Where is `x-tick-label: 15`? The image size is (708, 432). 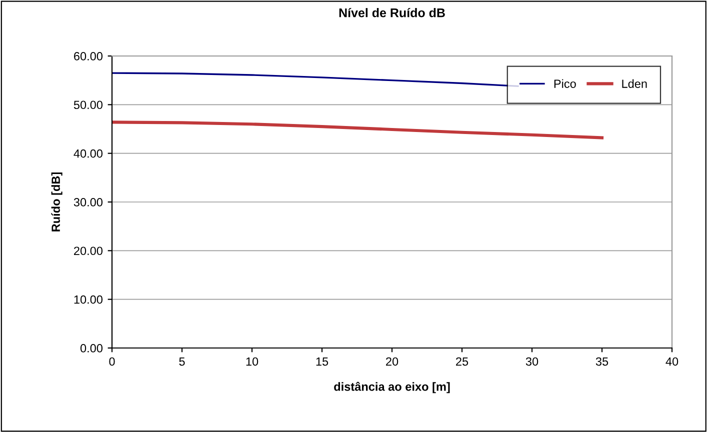
x-tick-label: 15 is located at coordinates (322, 361).